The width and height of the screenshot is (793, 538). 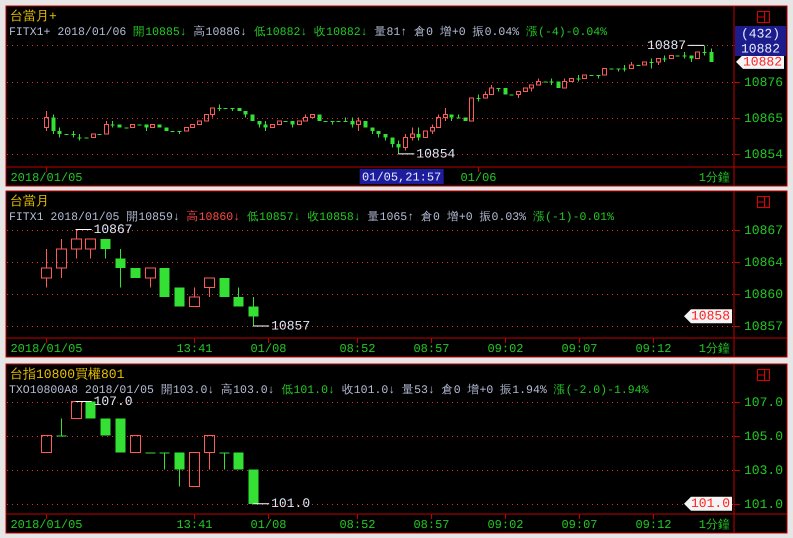 I want to click on y-tick-label: 10854, so click(x=764, y=154).